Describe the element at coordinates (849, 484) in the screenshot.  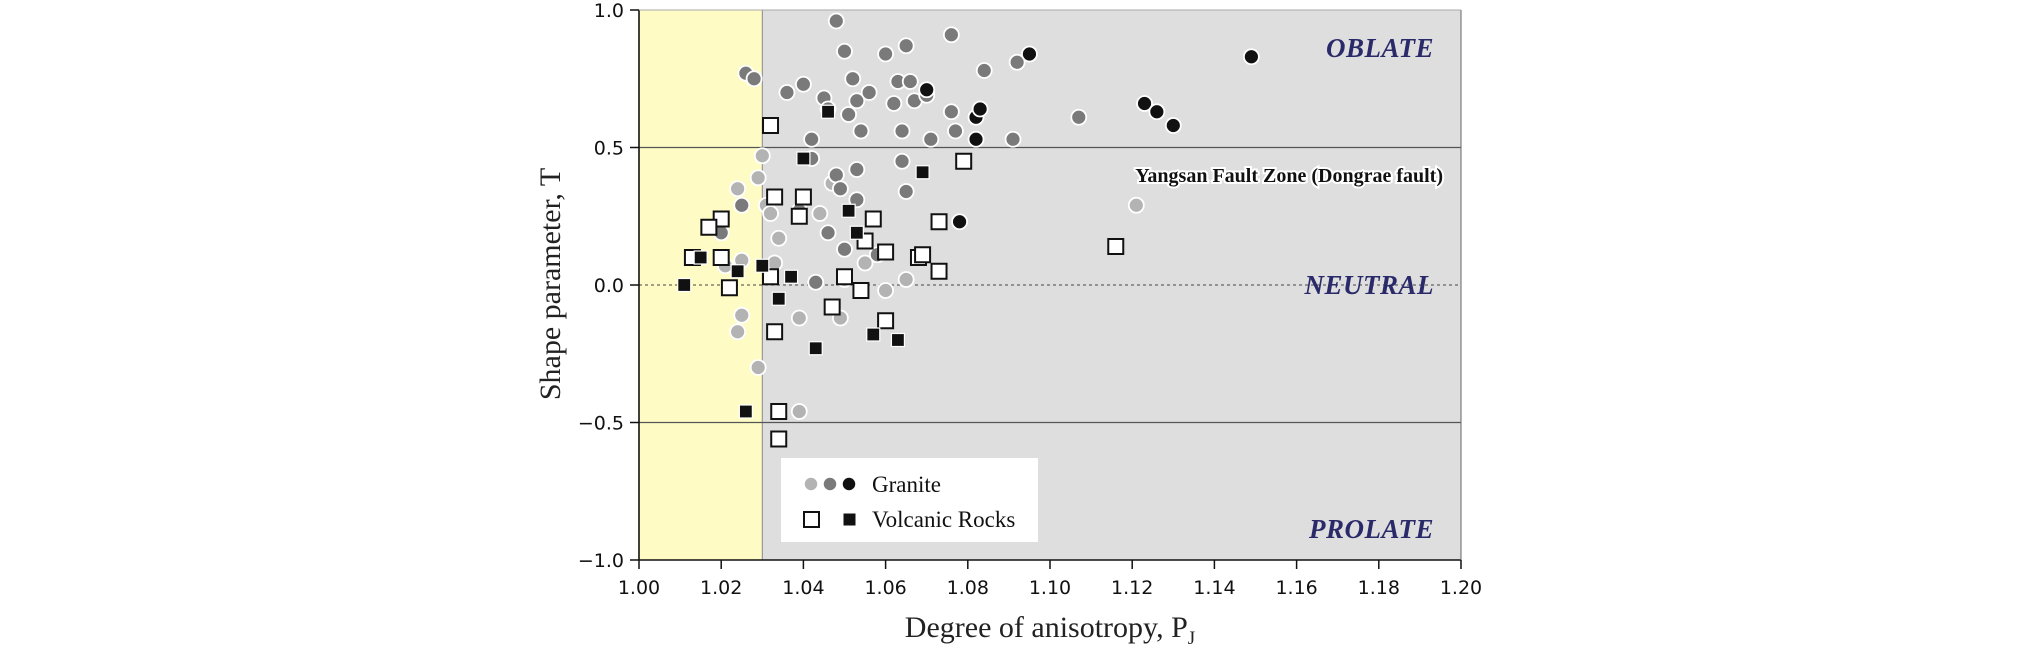
I see `legend-marker-circle-dark` at that location.